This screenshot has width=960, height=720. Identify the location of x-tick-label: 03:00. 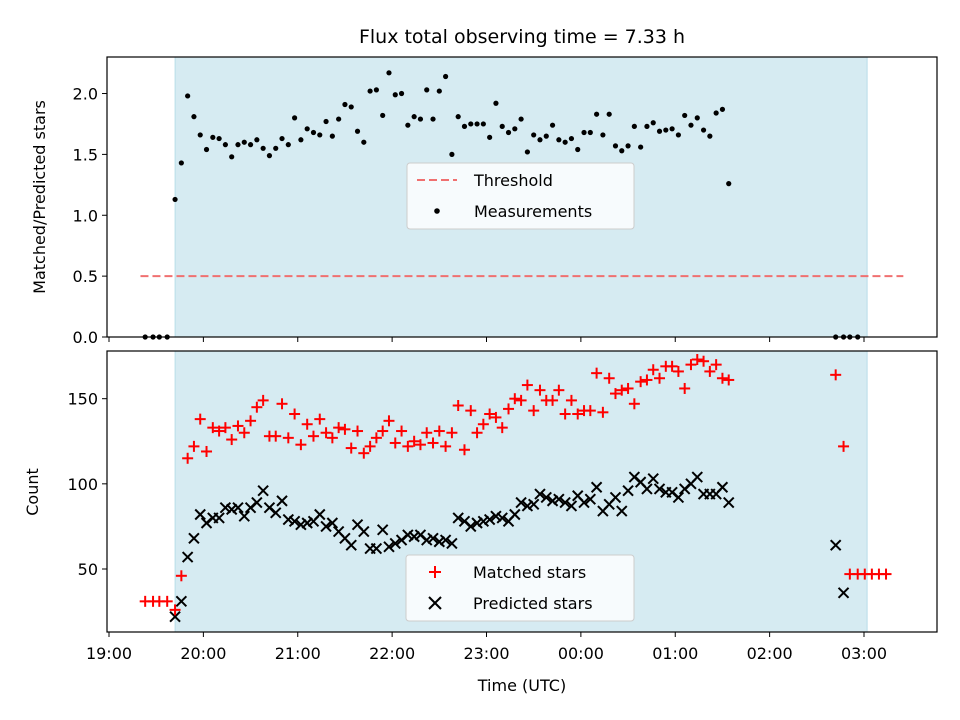
(864, 653).